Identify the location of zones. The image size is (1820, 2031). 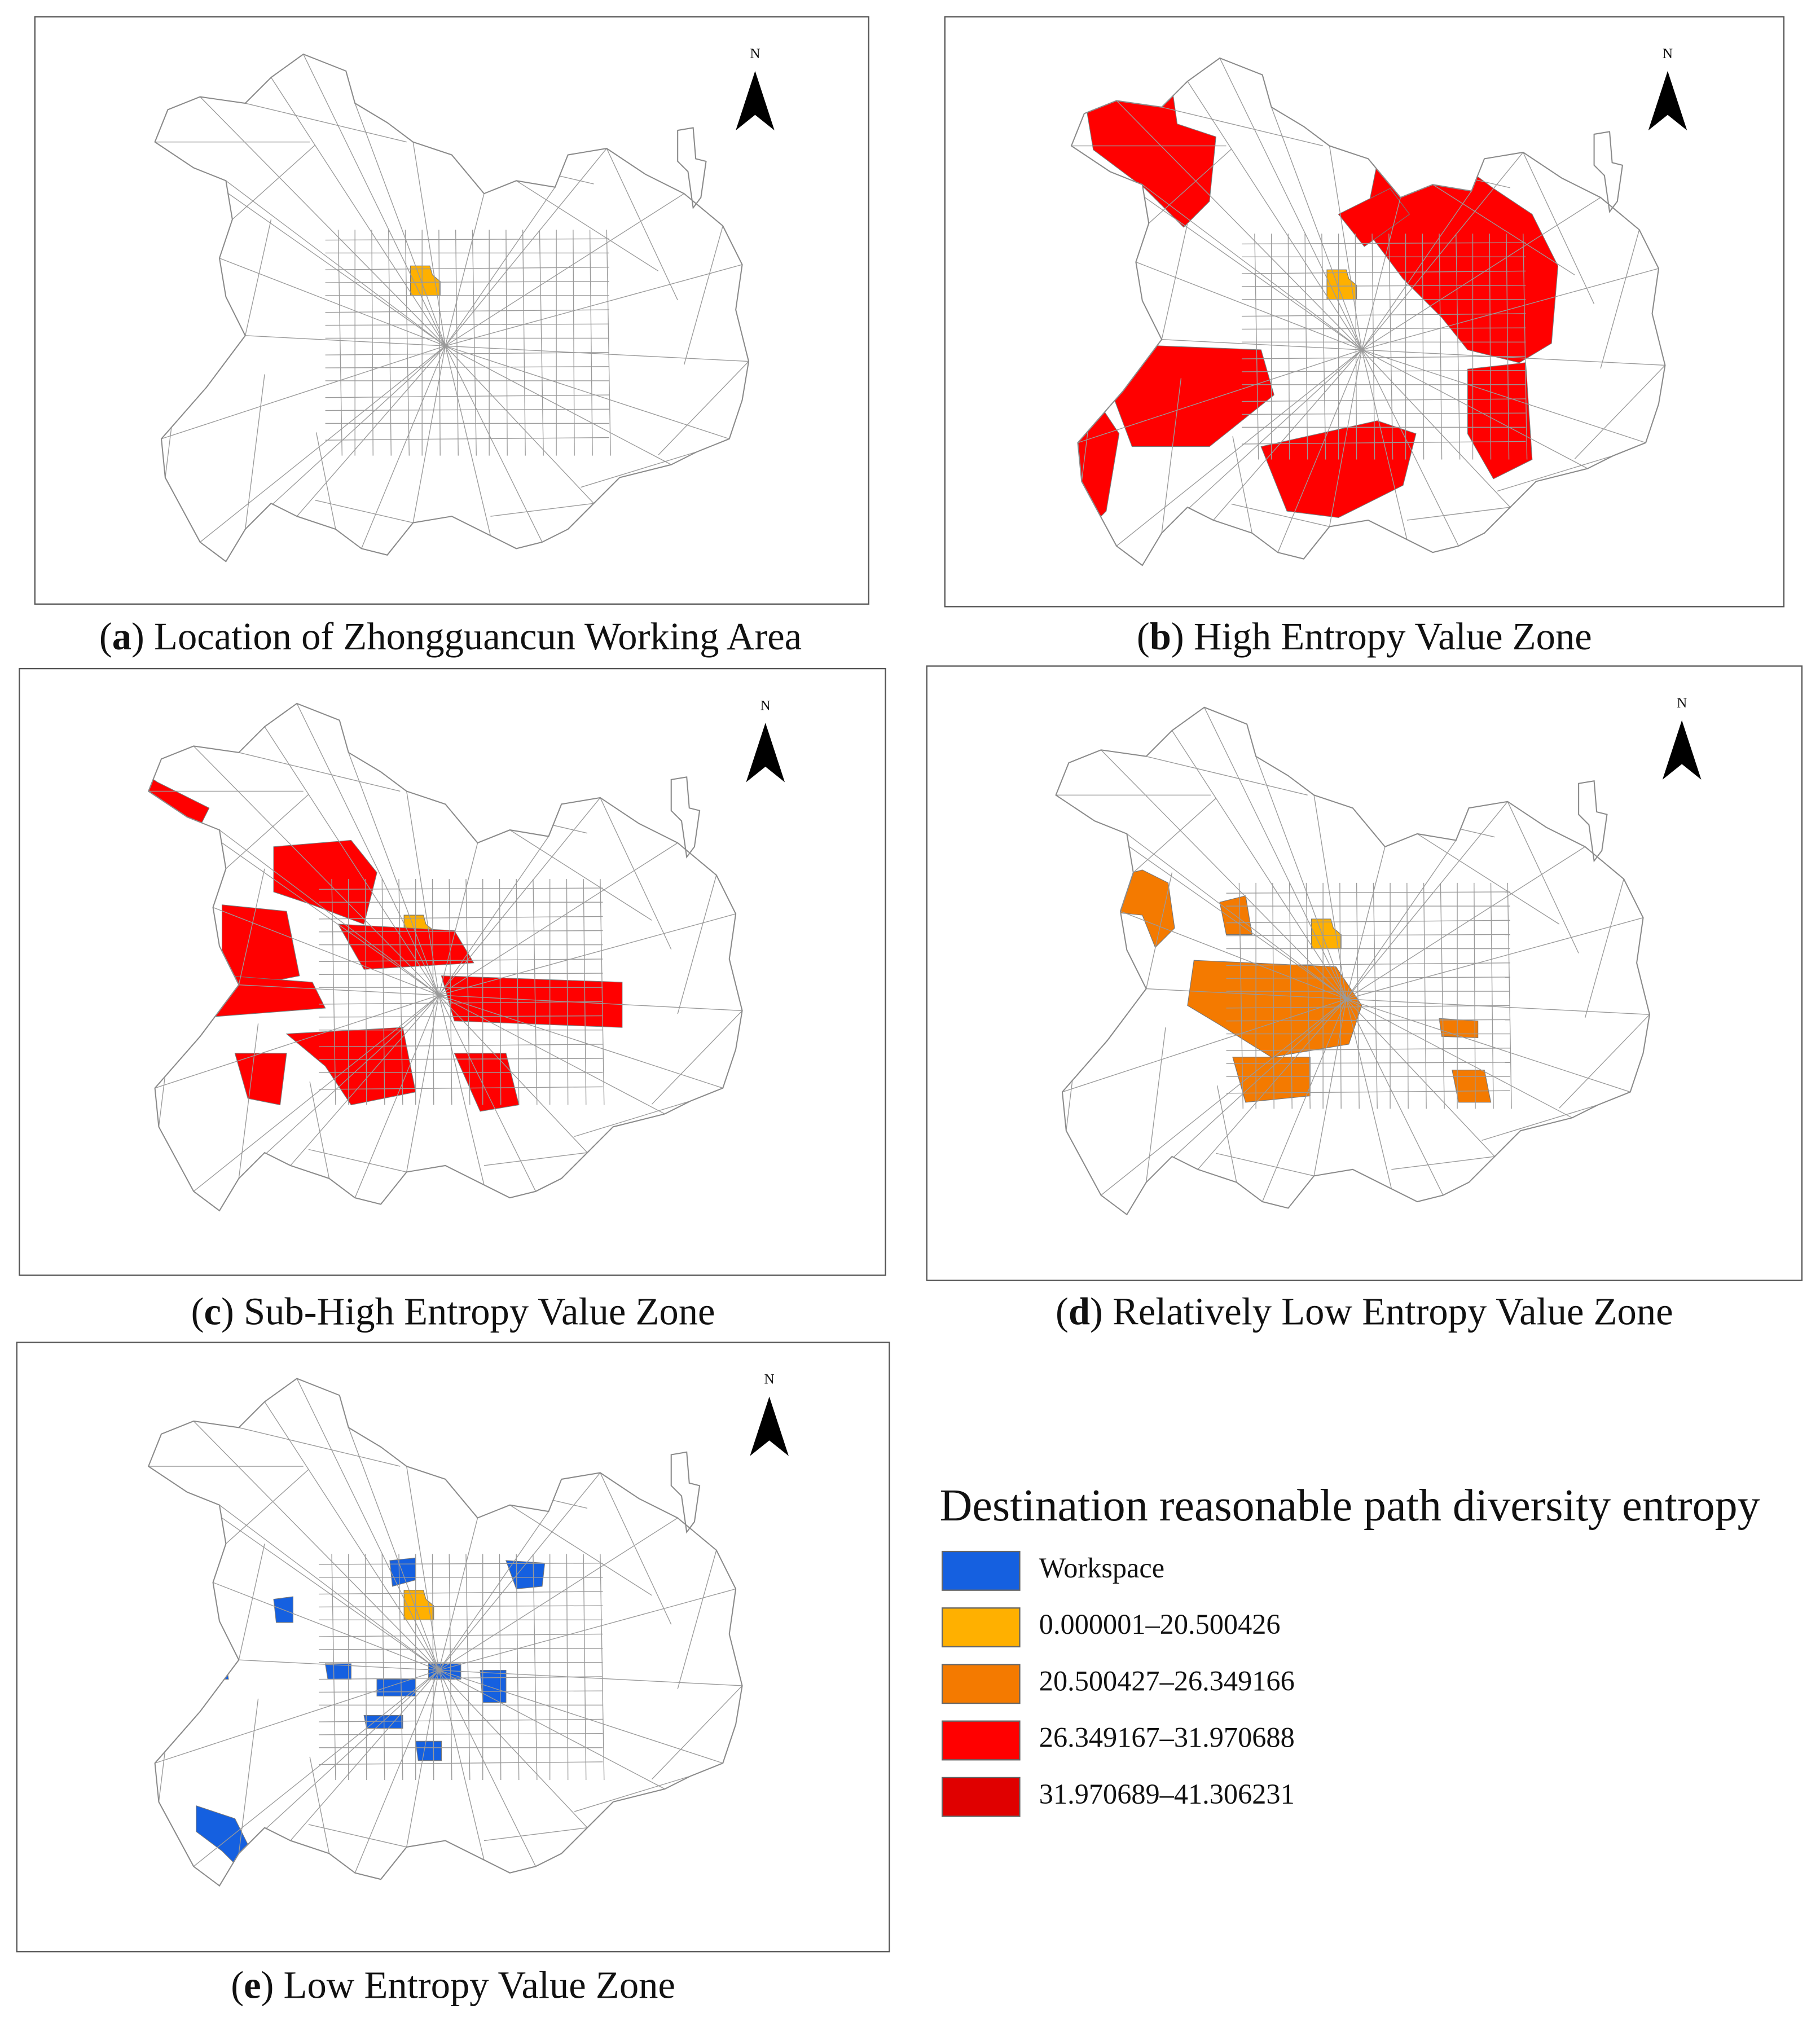
(1274, 986).